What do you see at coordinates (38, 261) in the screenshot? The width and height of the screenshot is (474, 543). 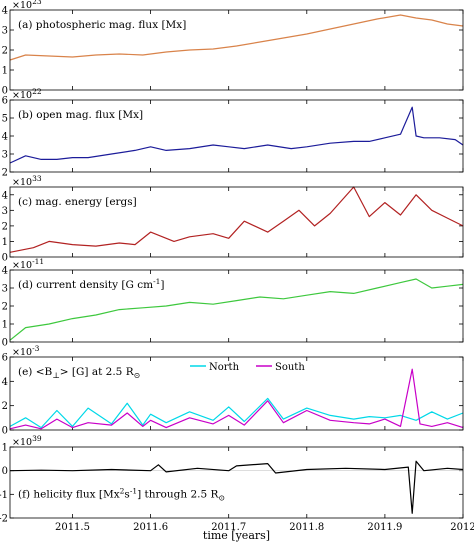 I see `exponent-power: -11` at bounding box center [38, 261].